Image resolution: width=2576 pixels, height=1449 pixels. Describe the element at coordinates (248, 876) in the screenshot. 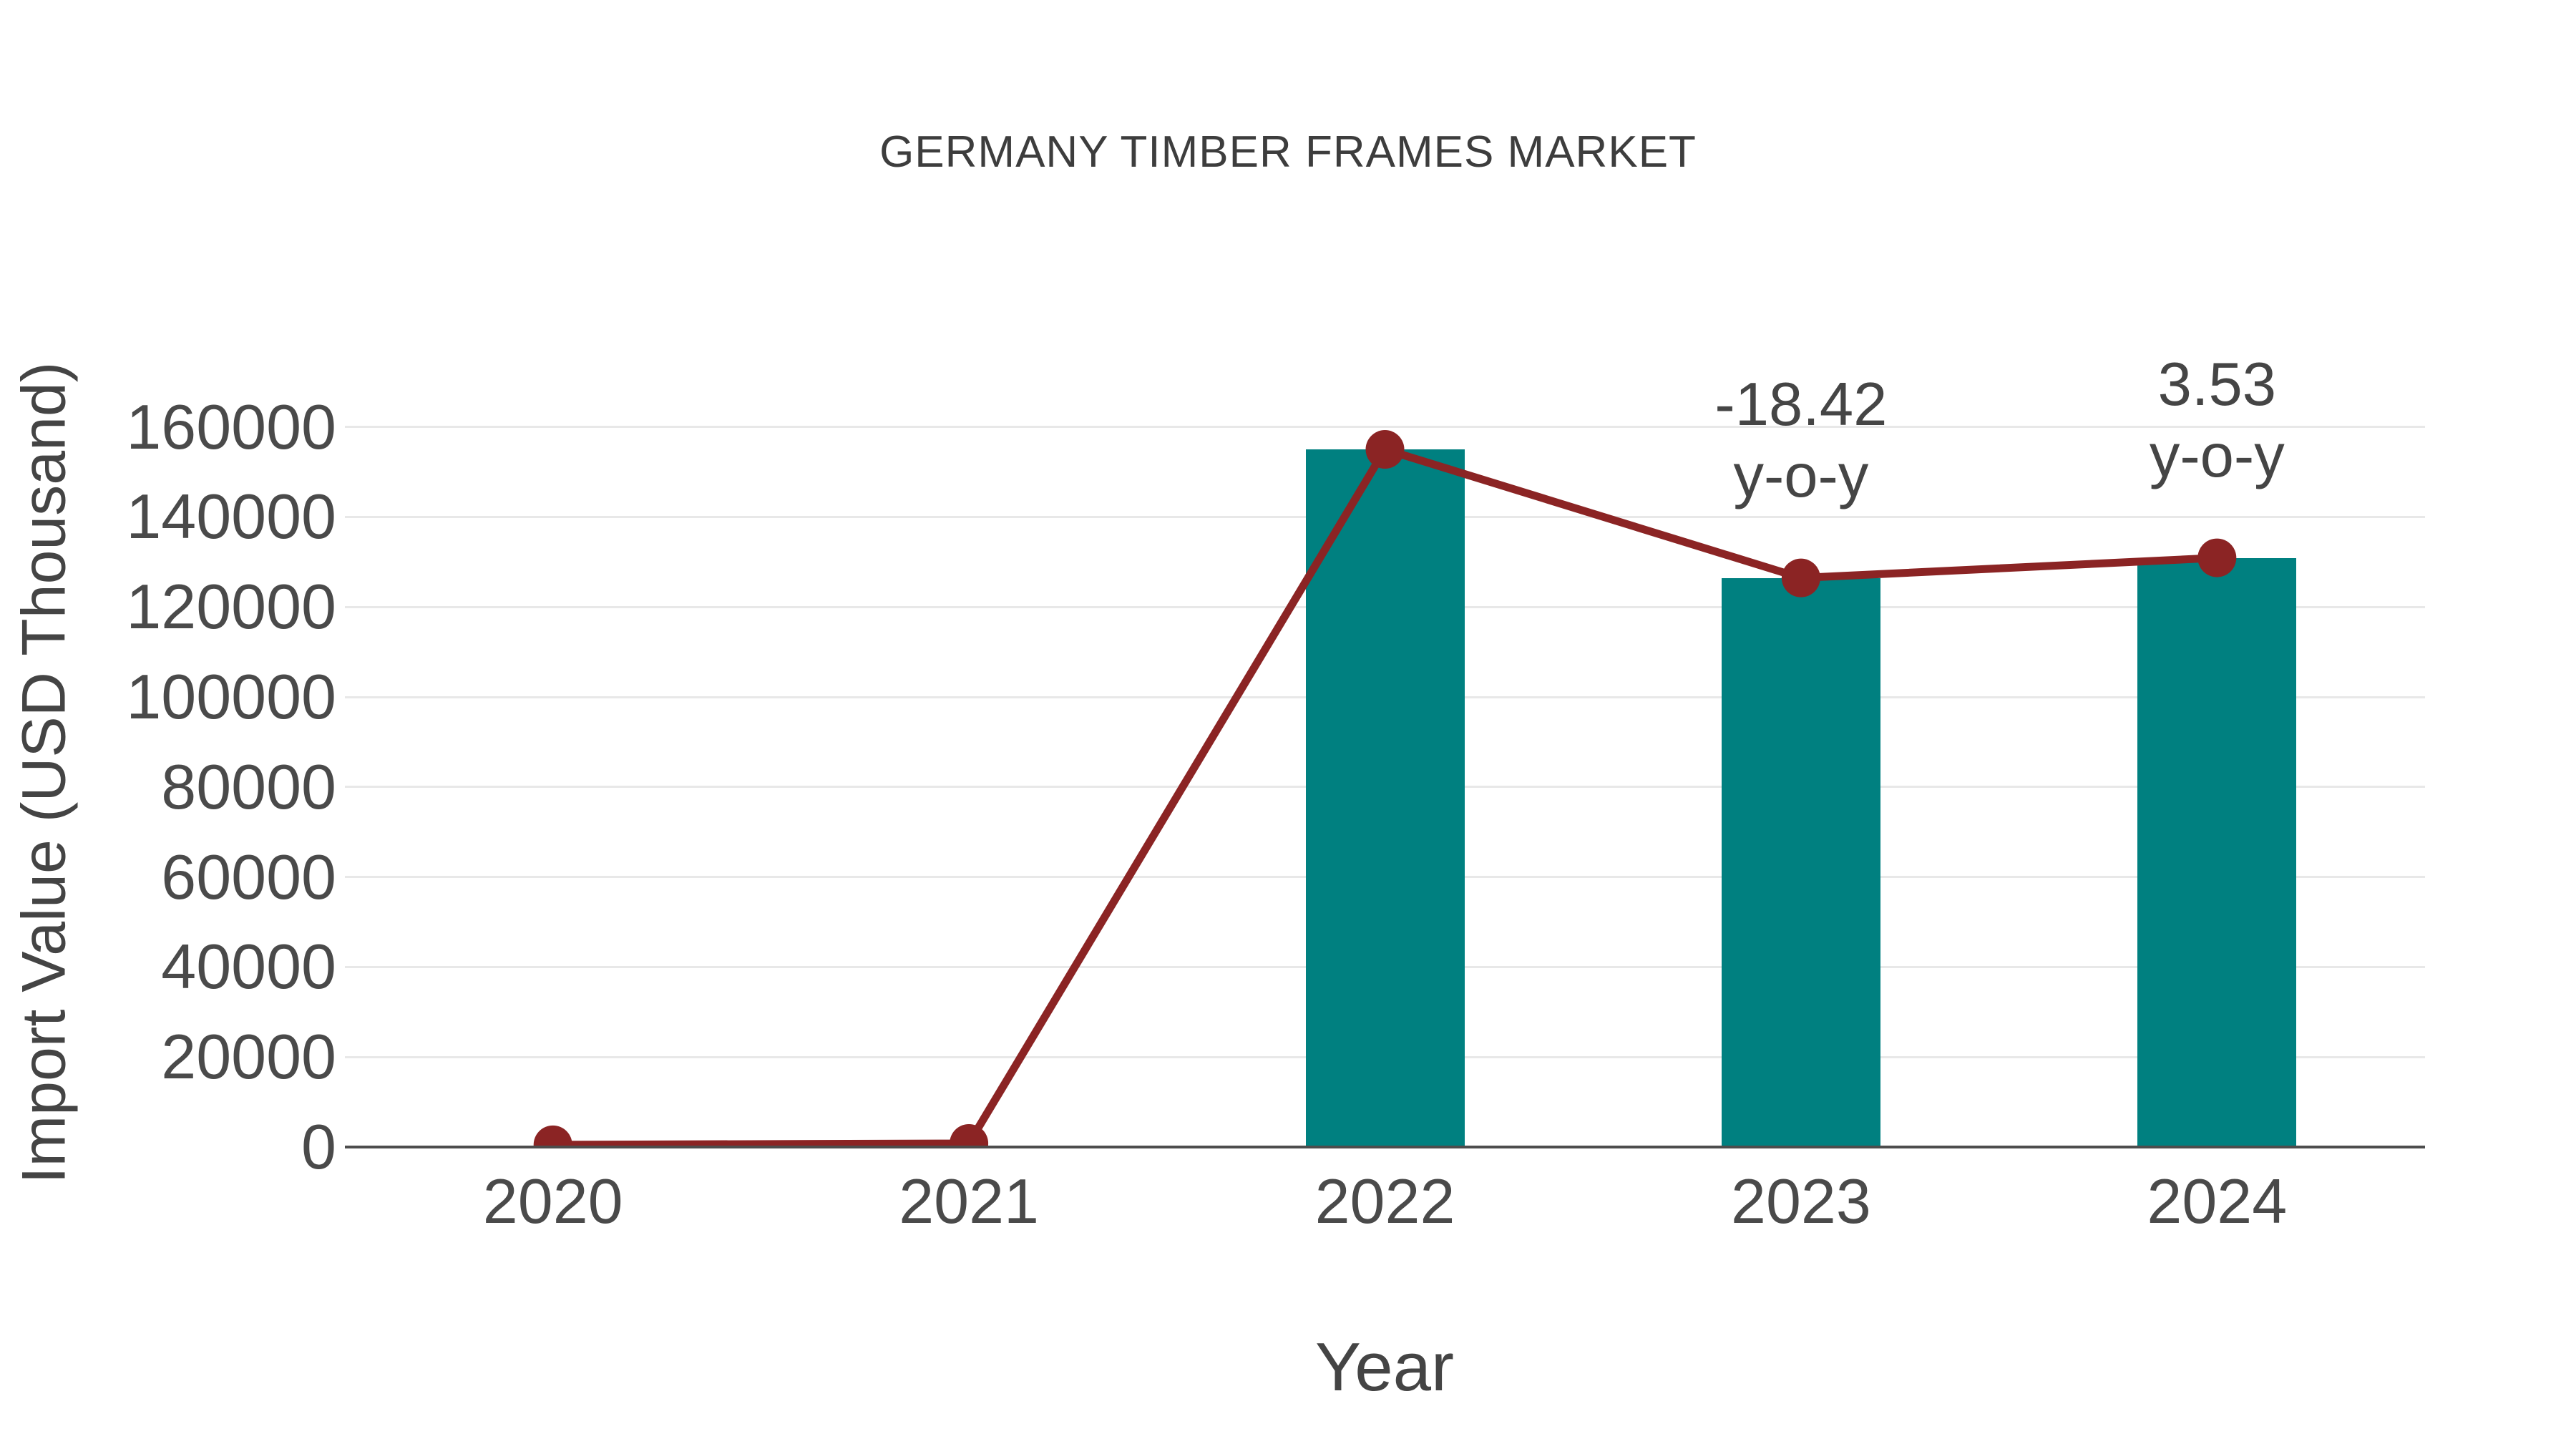

I see `y-tick-label-60000: 60000` at that location.